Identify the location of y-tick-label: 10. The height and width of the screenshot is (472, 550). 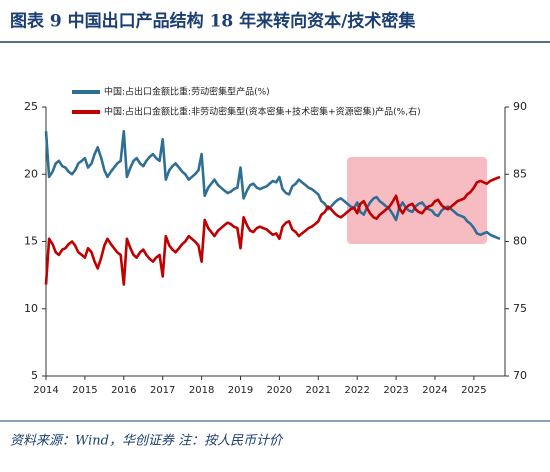
(31, 308).